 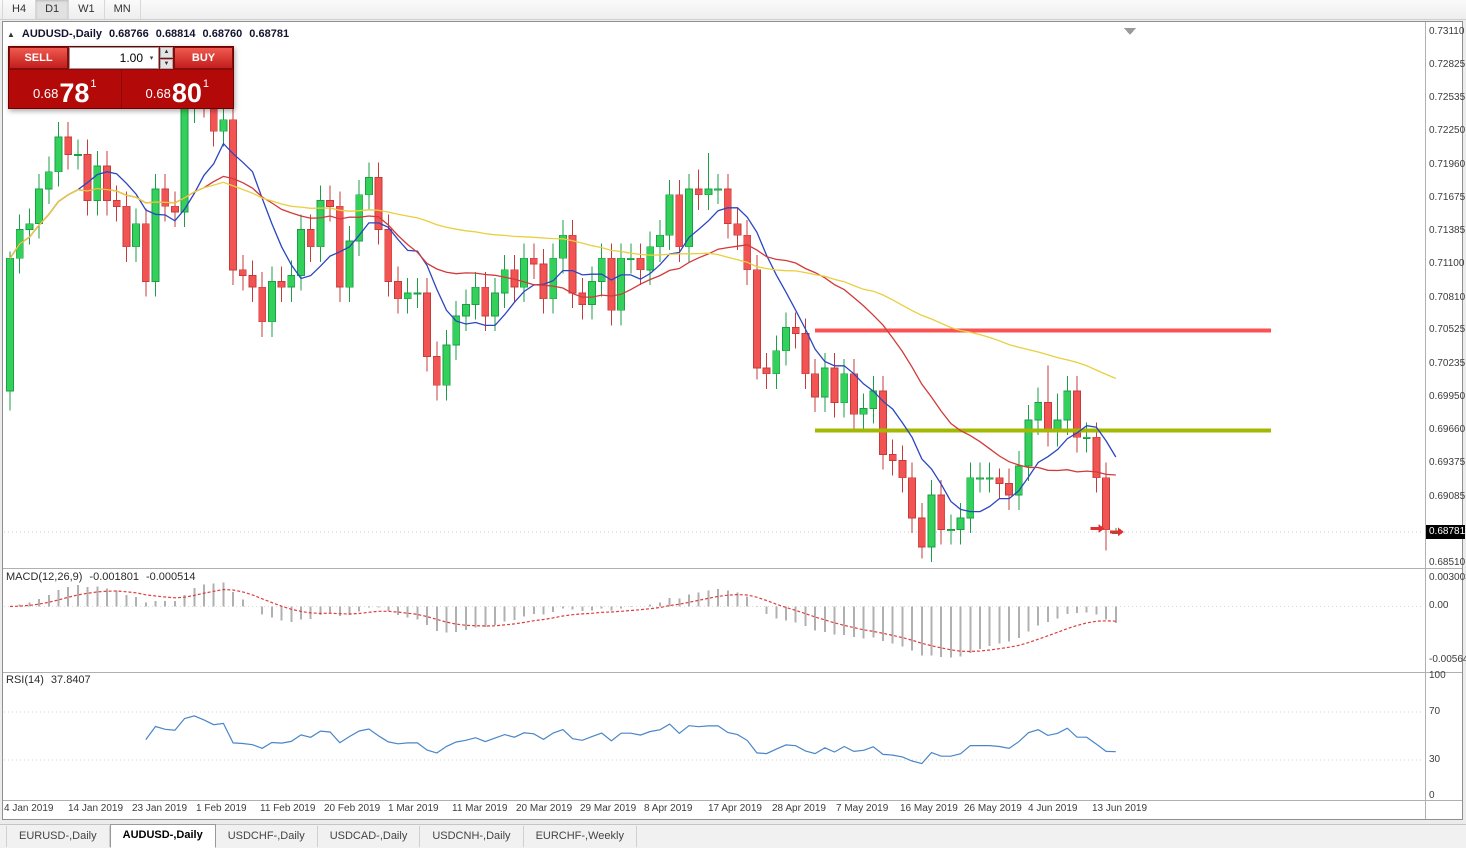 I want to click on volume-dropdown-icon: ▾, so click(x=151, y=58).